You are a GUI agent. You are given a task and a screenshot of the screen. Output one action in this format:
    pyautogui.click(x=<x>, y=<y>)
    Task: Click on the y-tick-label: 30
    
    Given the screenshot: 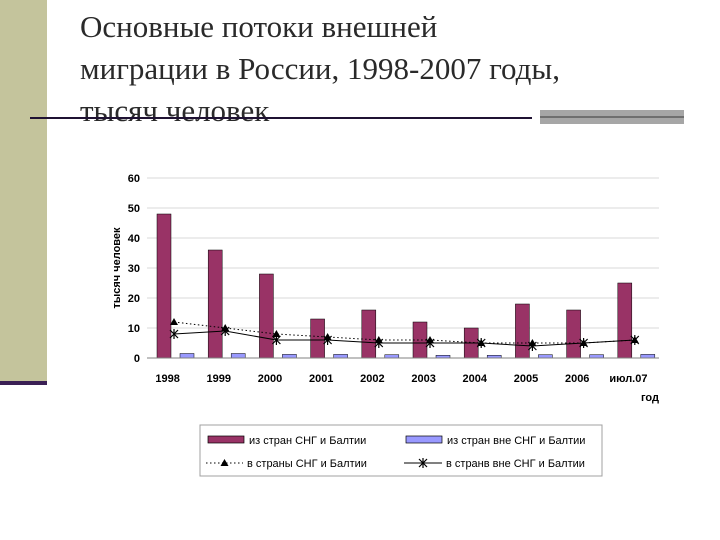 What is the action you would take?
    pyautogui.click(x=134, y=269)
    